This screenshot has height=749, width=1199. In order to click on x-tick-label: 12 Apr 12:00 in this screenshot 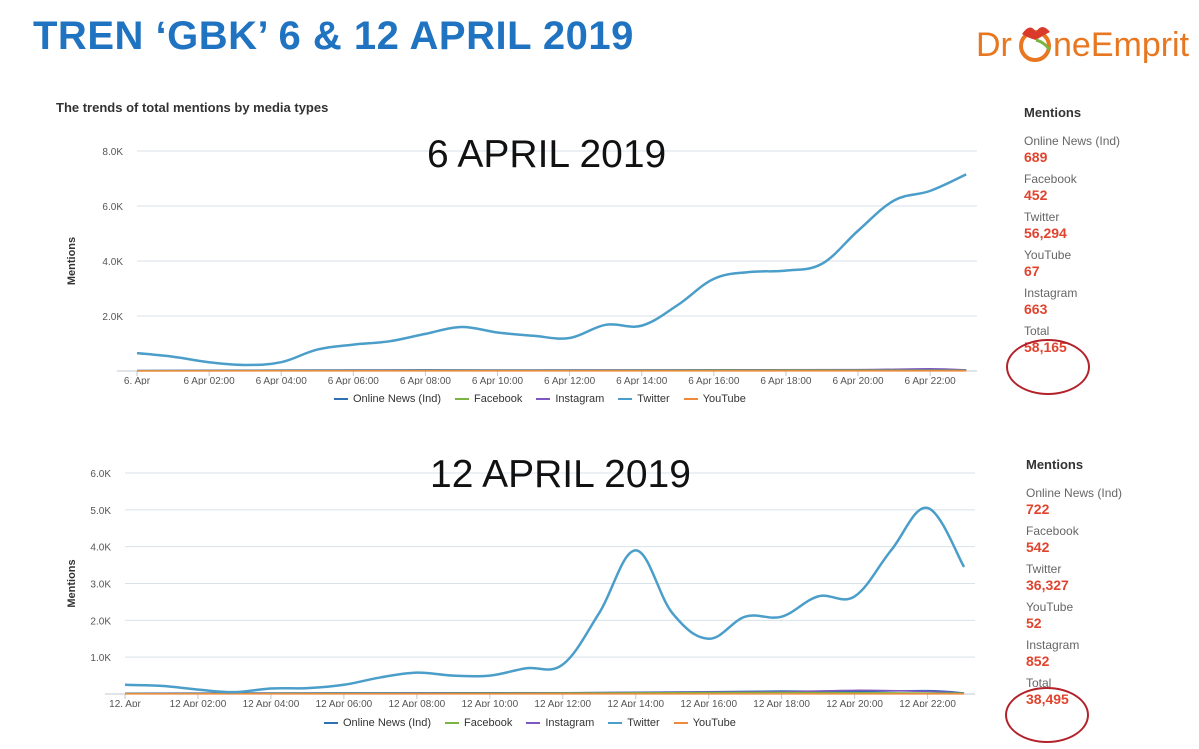, I will do `click(562, 703)`.